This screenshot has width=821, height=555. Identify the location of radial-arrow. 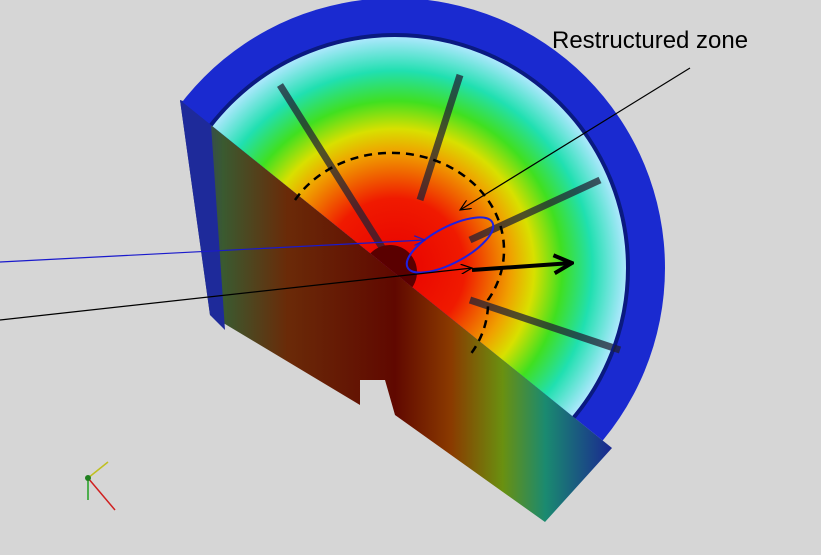
(521, 266).